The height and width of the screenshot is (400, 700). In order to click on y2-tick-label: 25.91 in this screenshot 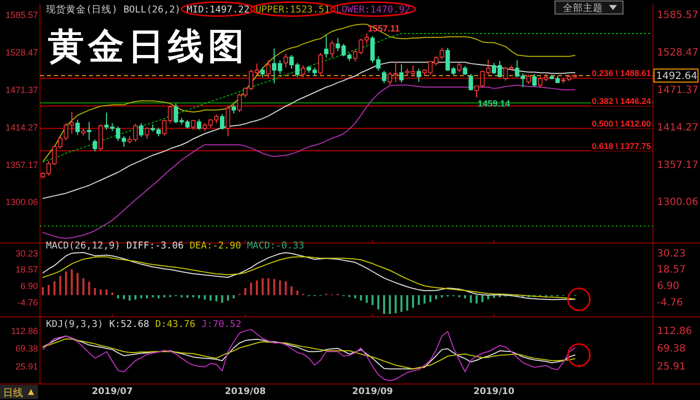, I will do `click(671, 367)`.